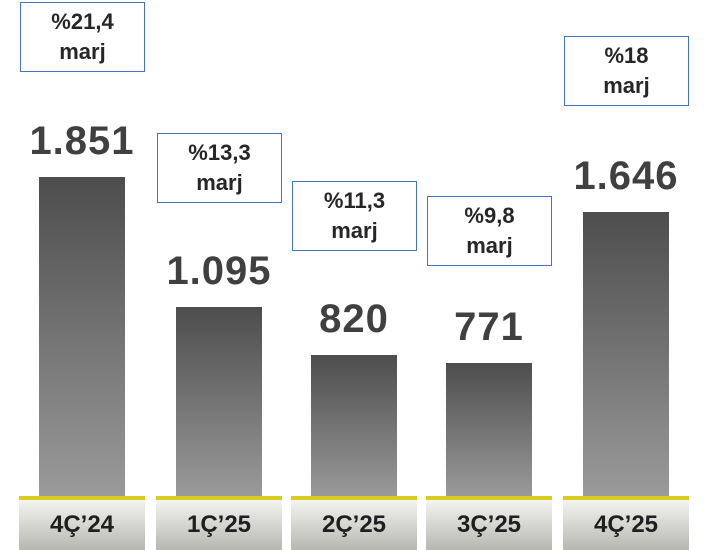 This screenshot has height=550, width=722. What do you see at coordinates (219, 168) in the screenshot?
I see `margin-callout: %13,3 marj` at bounding box center [219, 168].